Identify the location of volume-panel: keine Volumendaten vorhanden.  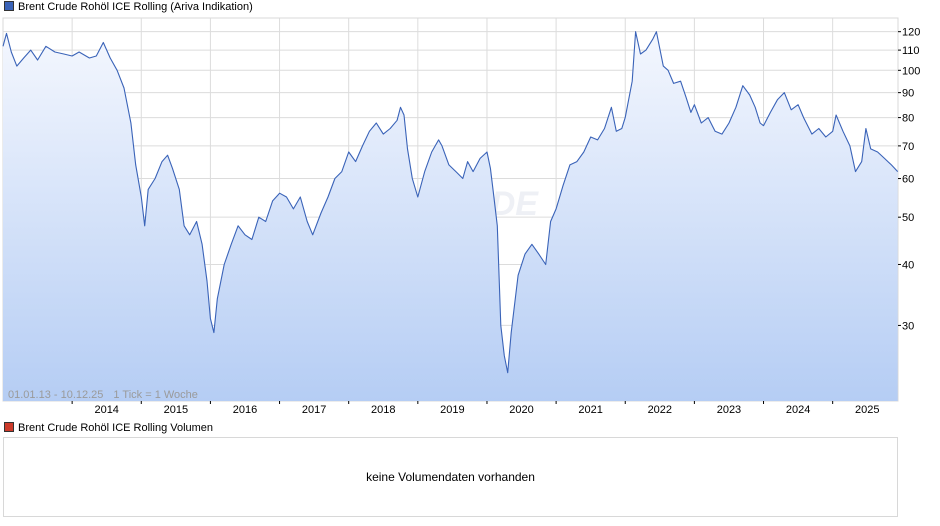
(450, 477).